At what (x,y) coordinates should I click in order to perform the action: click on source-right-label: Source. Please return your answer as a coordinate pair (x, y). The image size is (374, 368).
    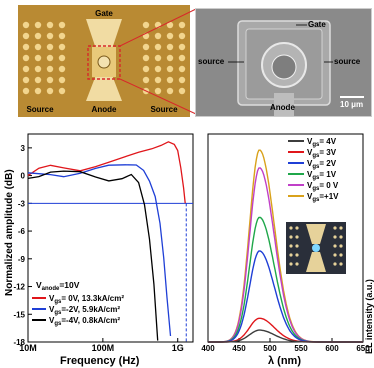
    Looking at the image, I should click on (164, 109).